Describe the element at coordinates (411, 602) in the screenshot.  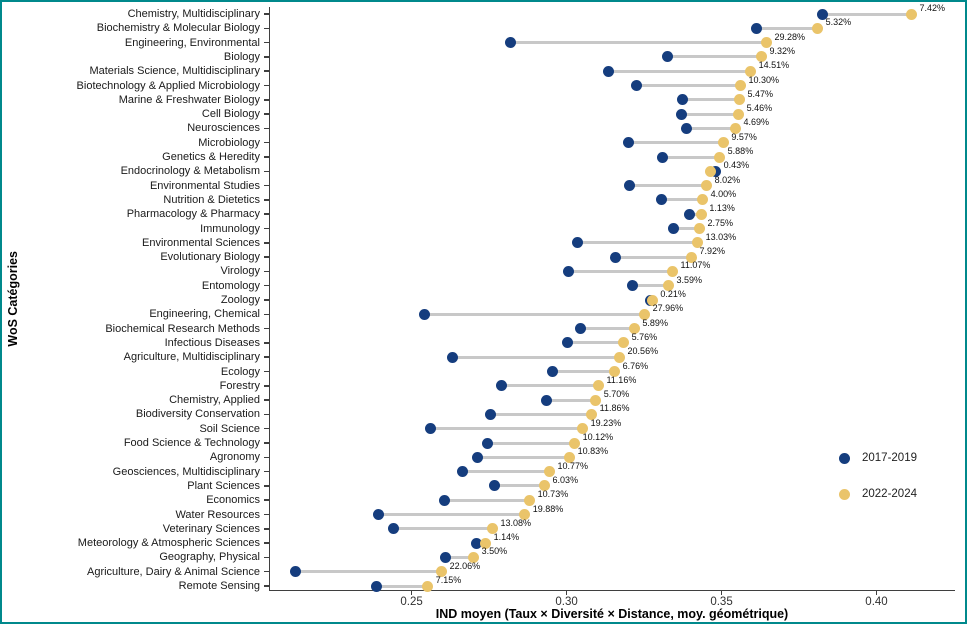
I see `x-tick-label: 0.25` at that location.